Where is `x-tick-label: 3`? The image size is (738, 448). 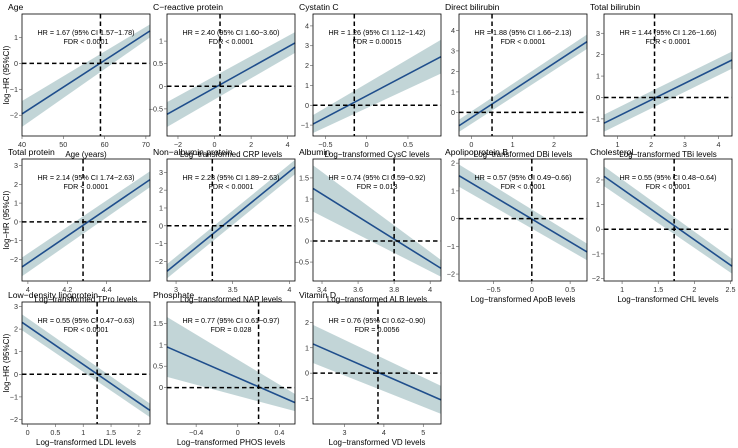
x-tick-label: 3 is located at coordinates (685, 144).